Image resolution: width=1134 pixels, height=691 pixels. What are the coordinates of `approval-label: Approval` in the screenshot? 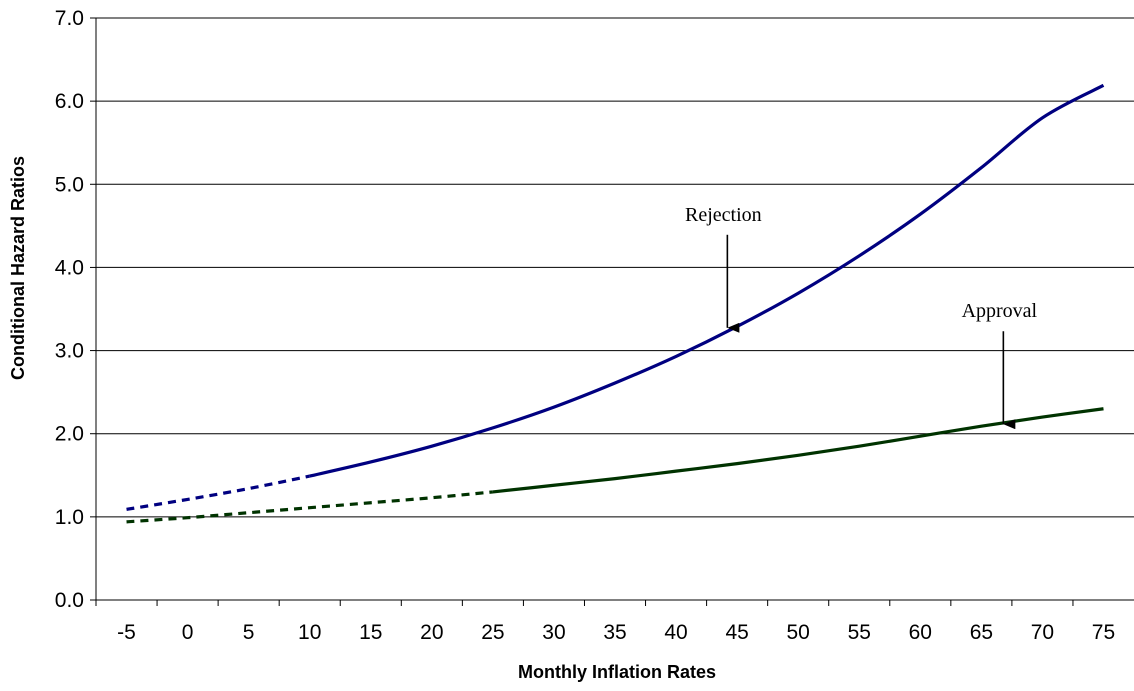 It's located at (1000, 311).